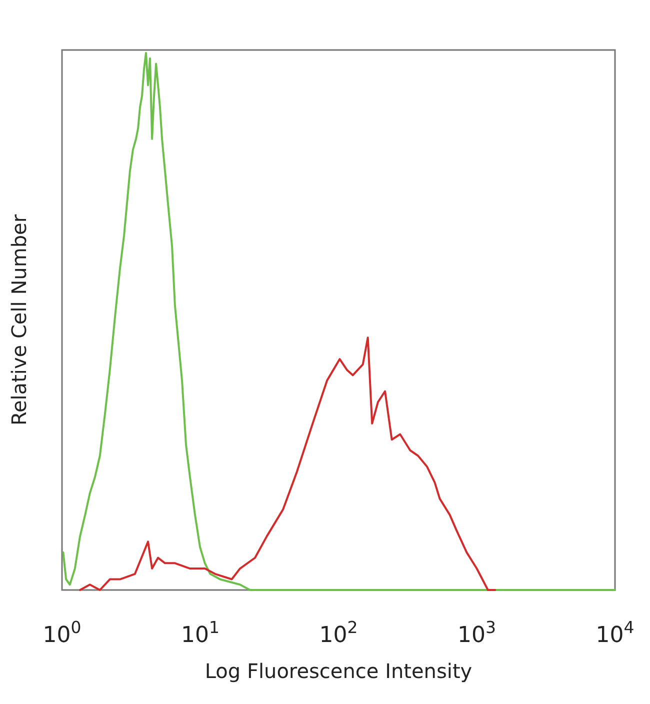 The width and height of the screenshot is (650, 704). Describe the element at coordinates (338, 633) in the screenshot. I see `x-tick-label: 10$^{2}$` at that location.